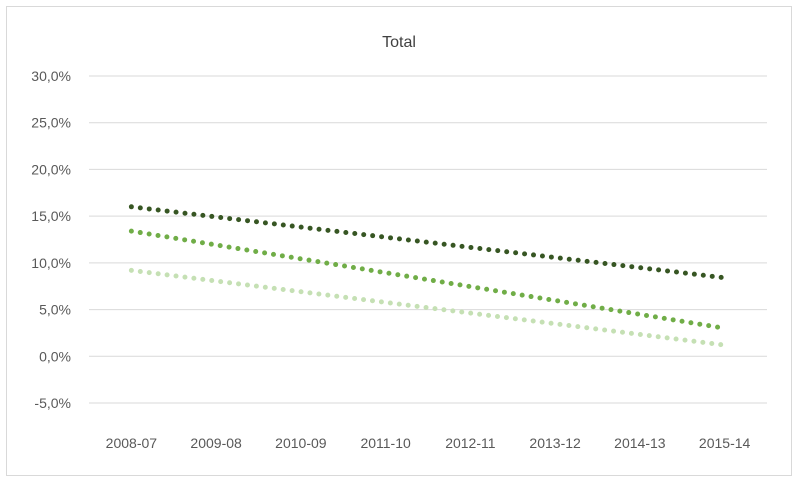 The image size is (800, 484). What do you see at coordinates (399, 42) in the screenshot?
I see `chart-title: Total` at bounding box center [399, 42].